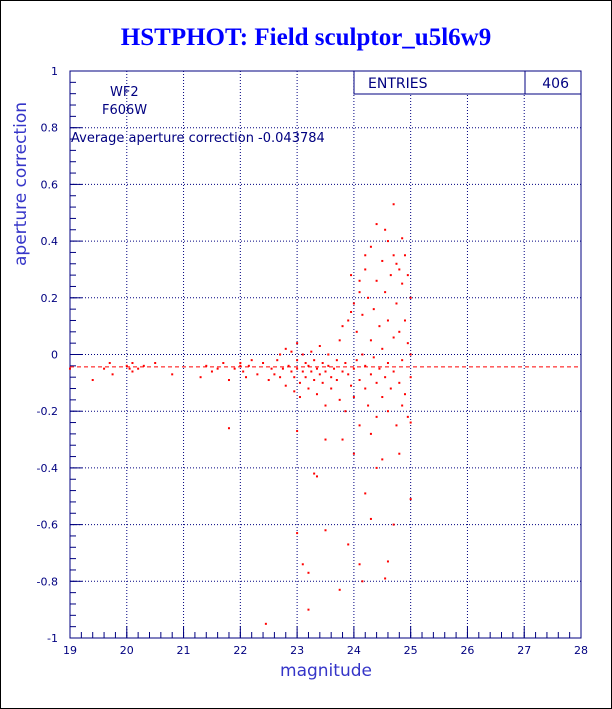 The image size is (612, 709). What do you see at coordinates (524, 650) in the screenshot?
I see `x-tick-label: 27` at bounding box center [524, 650].